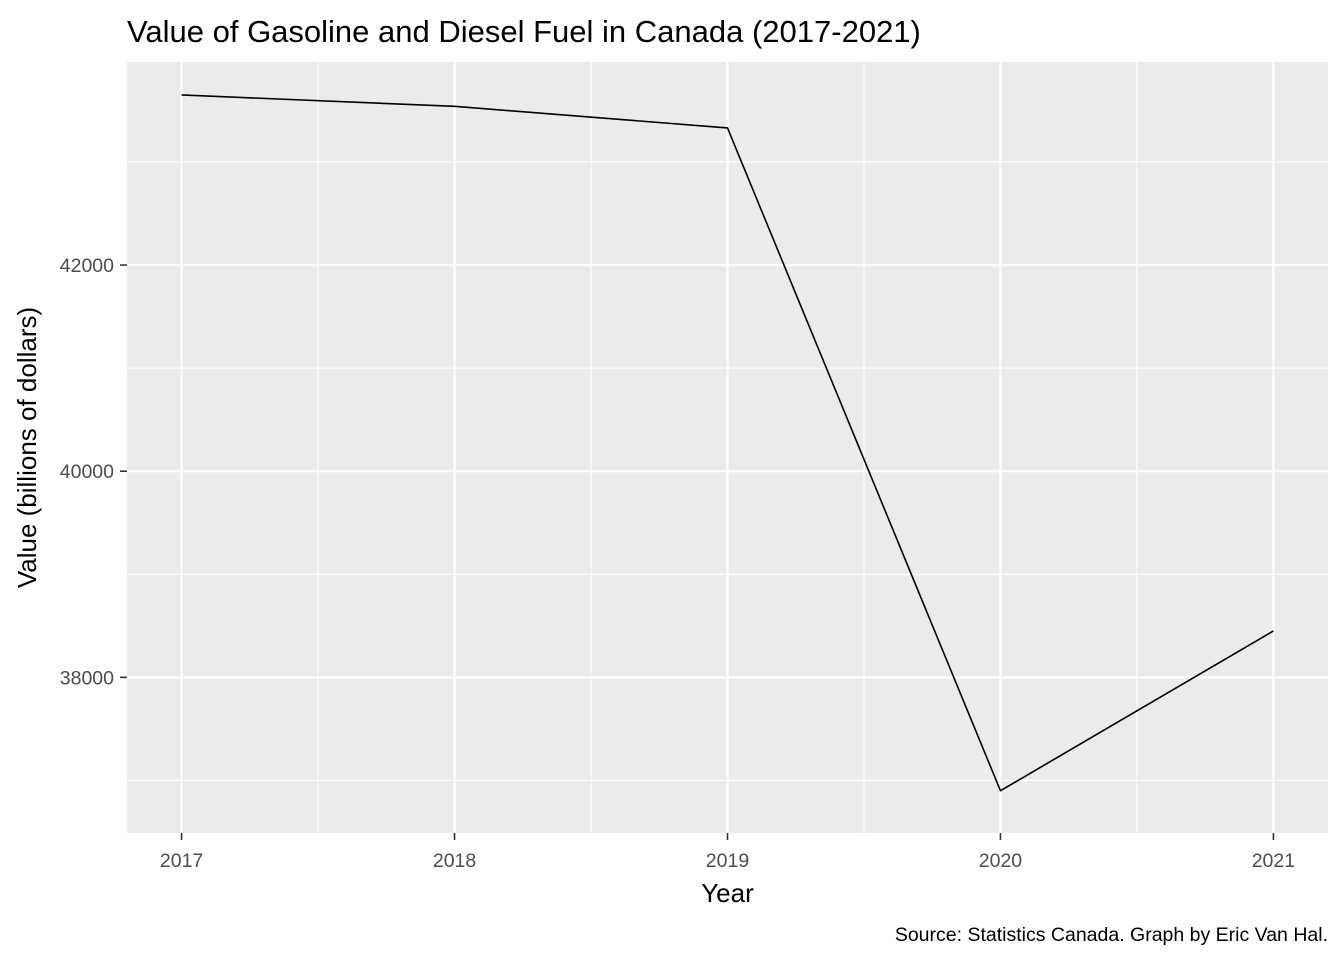  I want to click on y-tick-label: 38000, so click(87, 678).